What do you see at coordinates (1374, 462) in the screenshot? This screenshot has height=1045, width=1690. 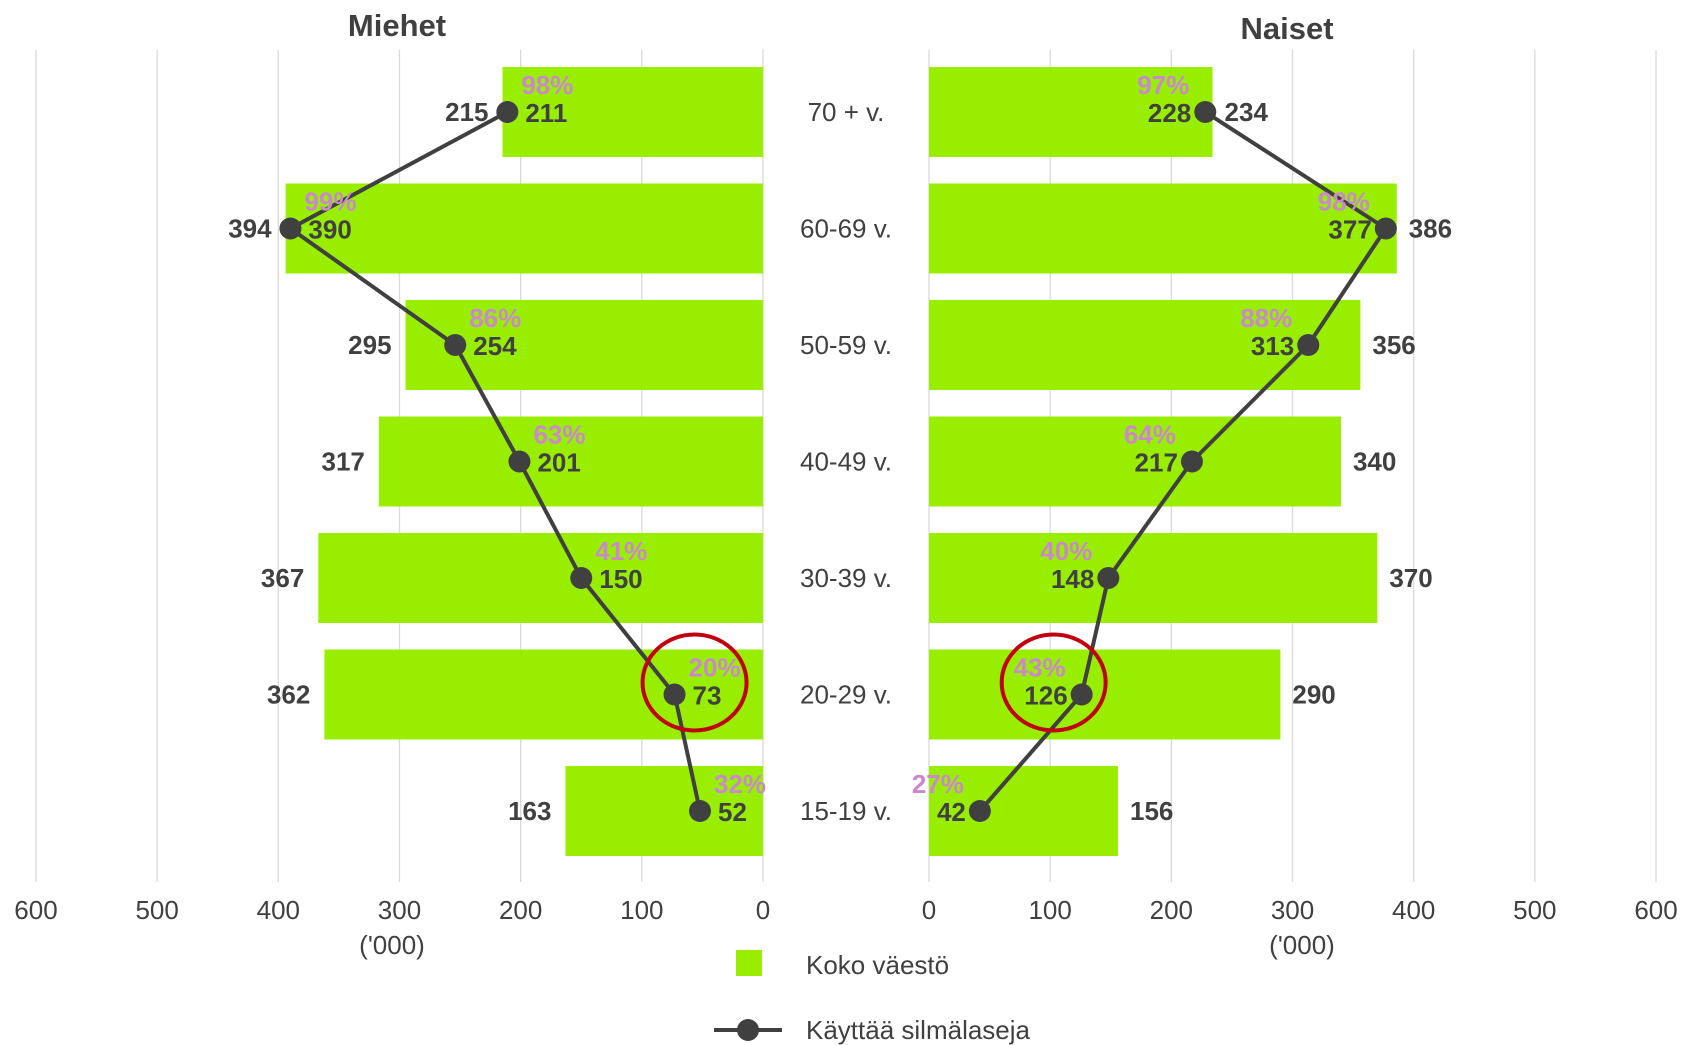 I see `bar-value-right-40-49-v: 340` at bounding box center [1374, 462].